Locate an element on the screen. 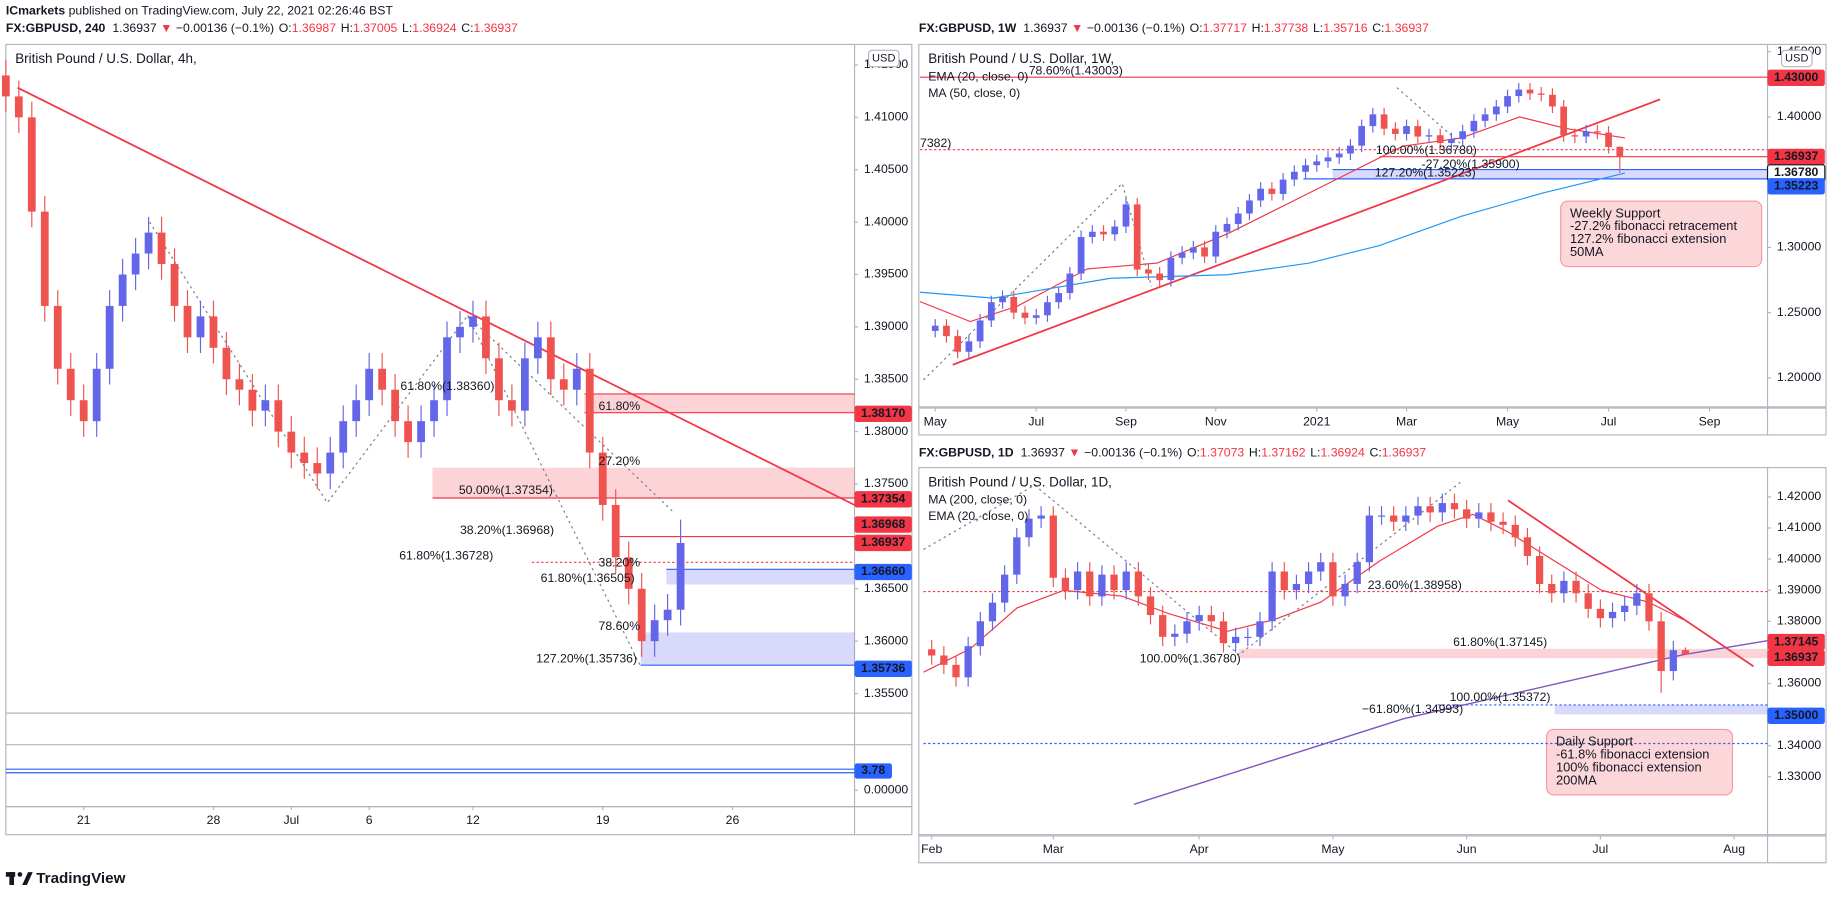 Image resolution: width=1833 pixels, height=899 pixels. y-tick-label: 1.42000 is located at coordinates (1799, 496).